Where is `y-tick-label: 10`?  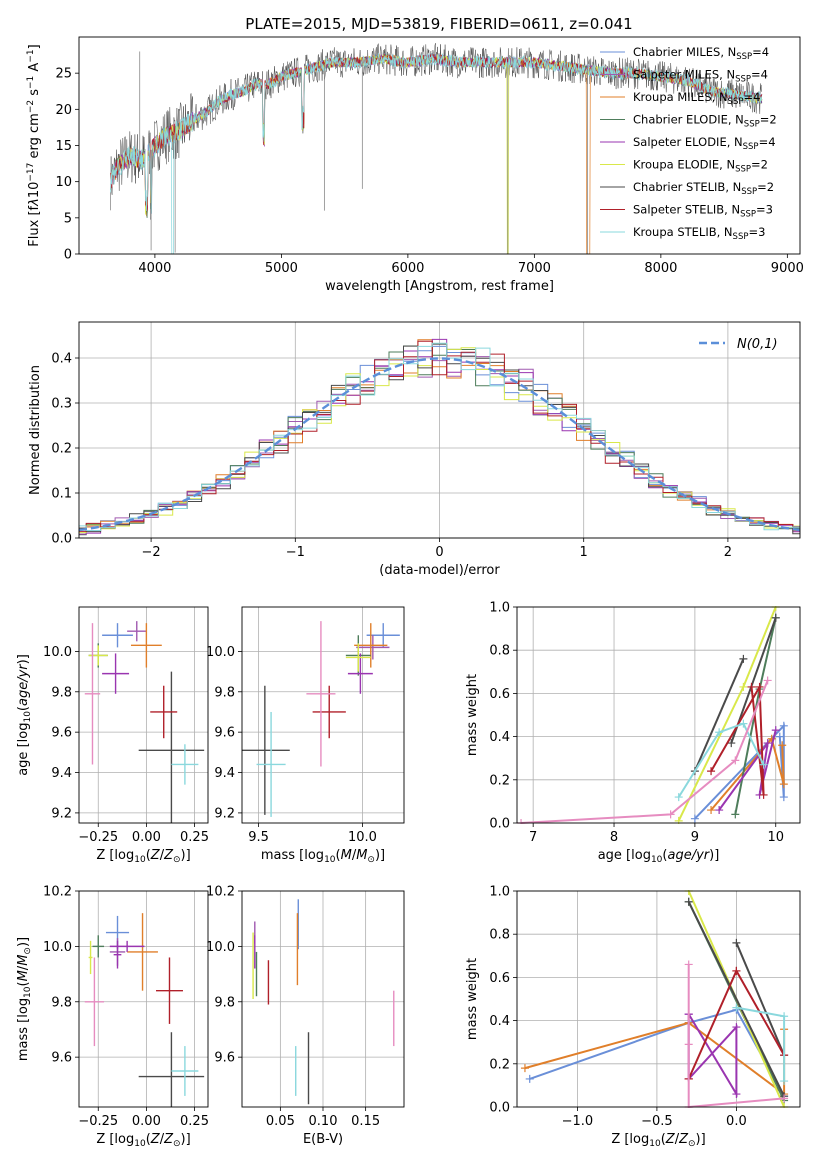 y-tick-label: 10 is located at coordinates (63, 182).